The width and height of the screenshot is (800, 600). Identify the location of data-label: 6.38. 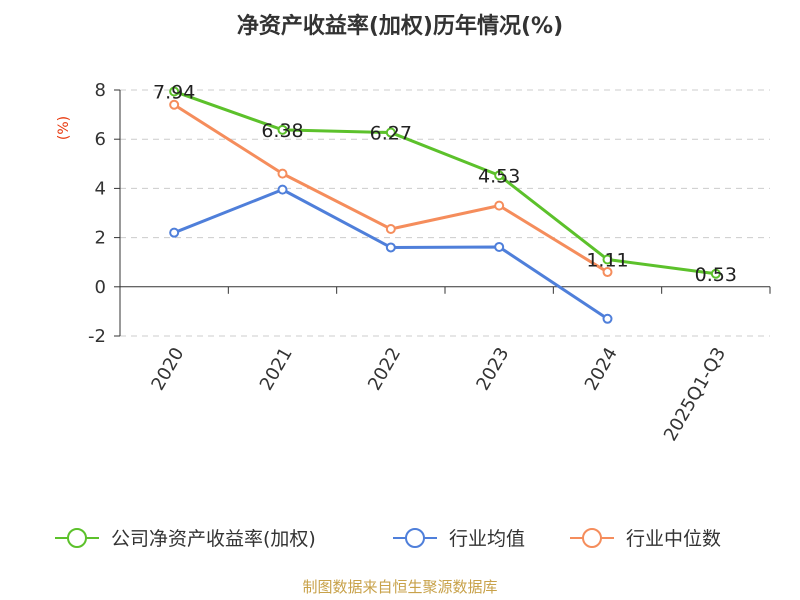
(282, 131).